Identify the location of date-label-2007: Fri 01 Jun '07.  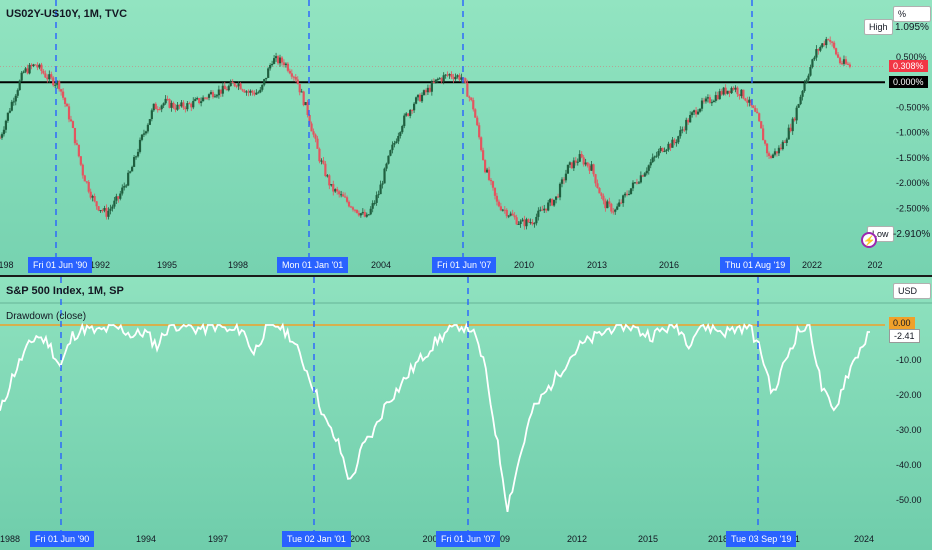
(464, 265).